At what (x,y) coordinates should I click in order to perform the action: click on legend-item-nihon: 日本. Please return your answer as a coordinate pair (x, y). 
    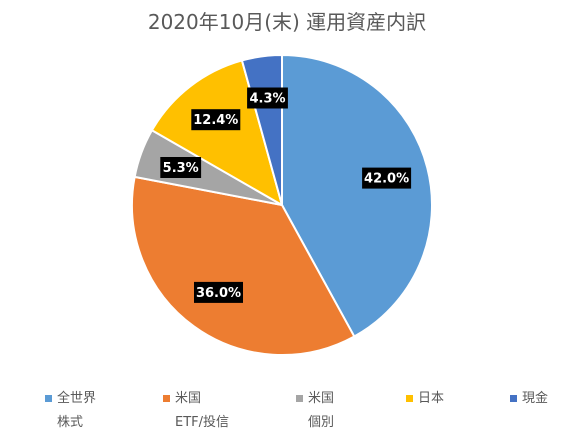
    Looking at the image, I should click on (425, 398).